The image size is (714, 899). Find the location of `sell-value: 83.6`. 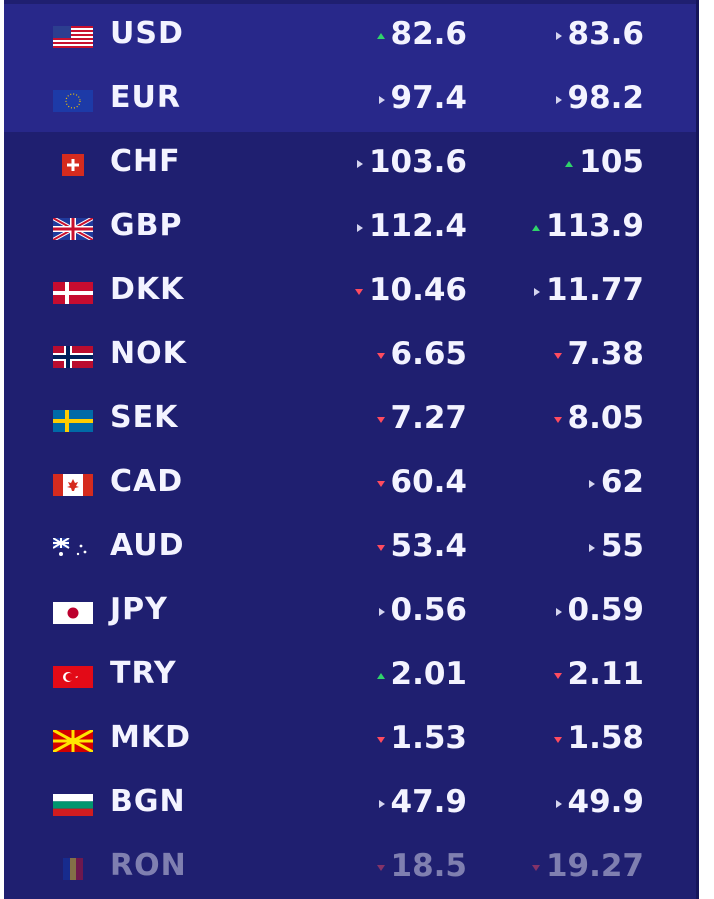

sell-value: 83.6 is located at coordinates (606, 34).